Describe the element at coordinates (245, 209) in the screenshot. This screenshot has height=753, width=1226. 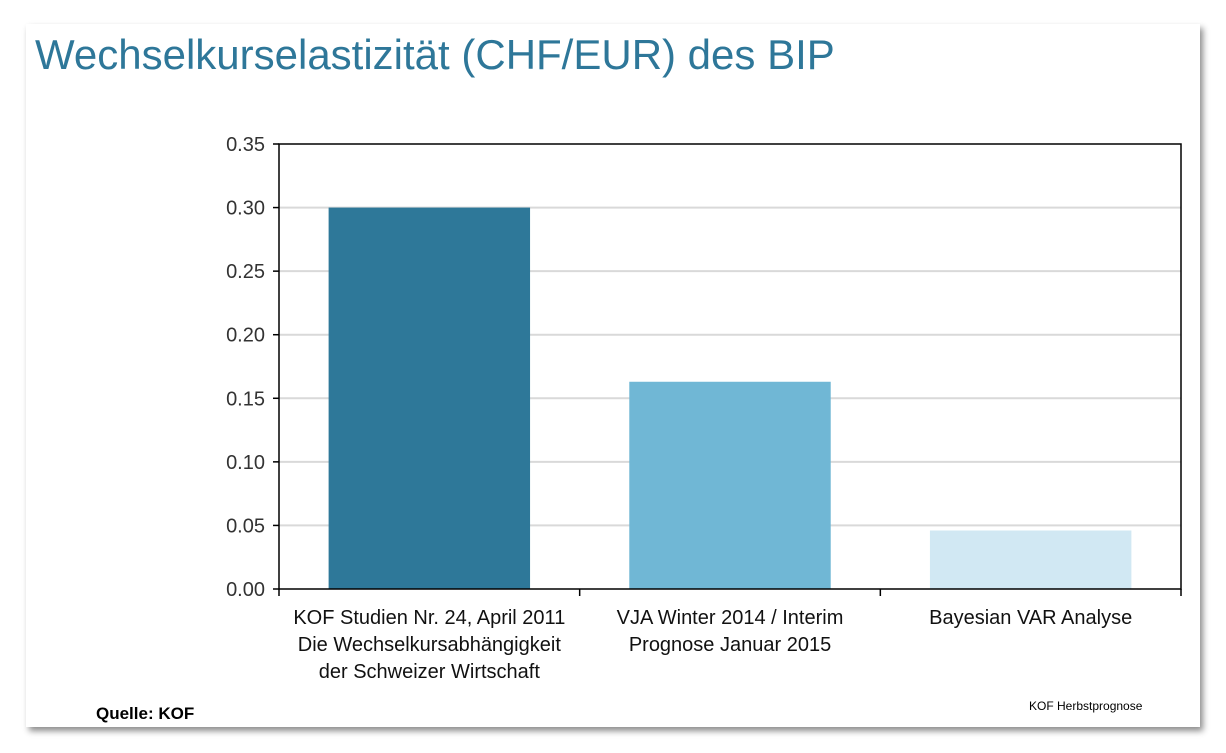
I see `y-tick-label: 0.30` at that location.